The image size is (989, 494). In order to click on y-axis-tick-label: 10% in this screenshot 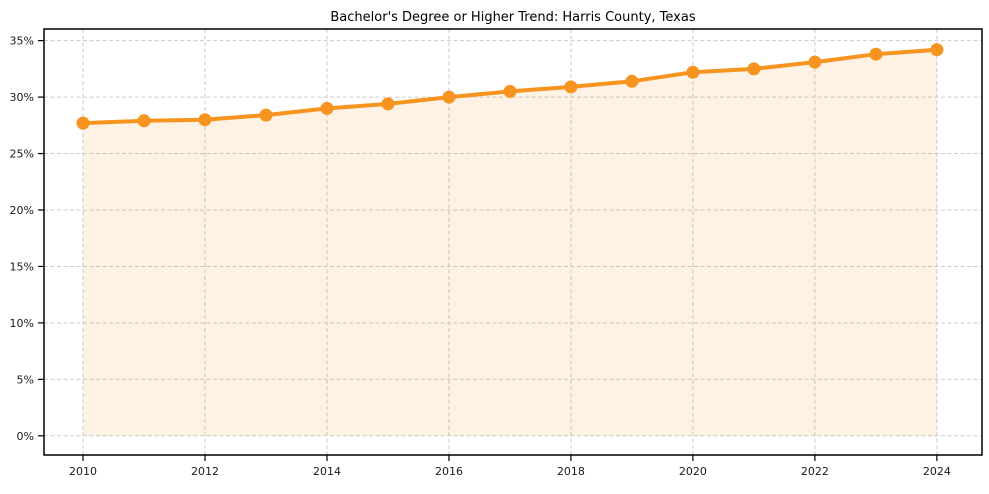, I will do `click(22, 323)`.